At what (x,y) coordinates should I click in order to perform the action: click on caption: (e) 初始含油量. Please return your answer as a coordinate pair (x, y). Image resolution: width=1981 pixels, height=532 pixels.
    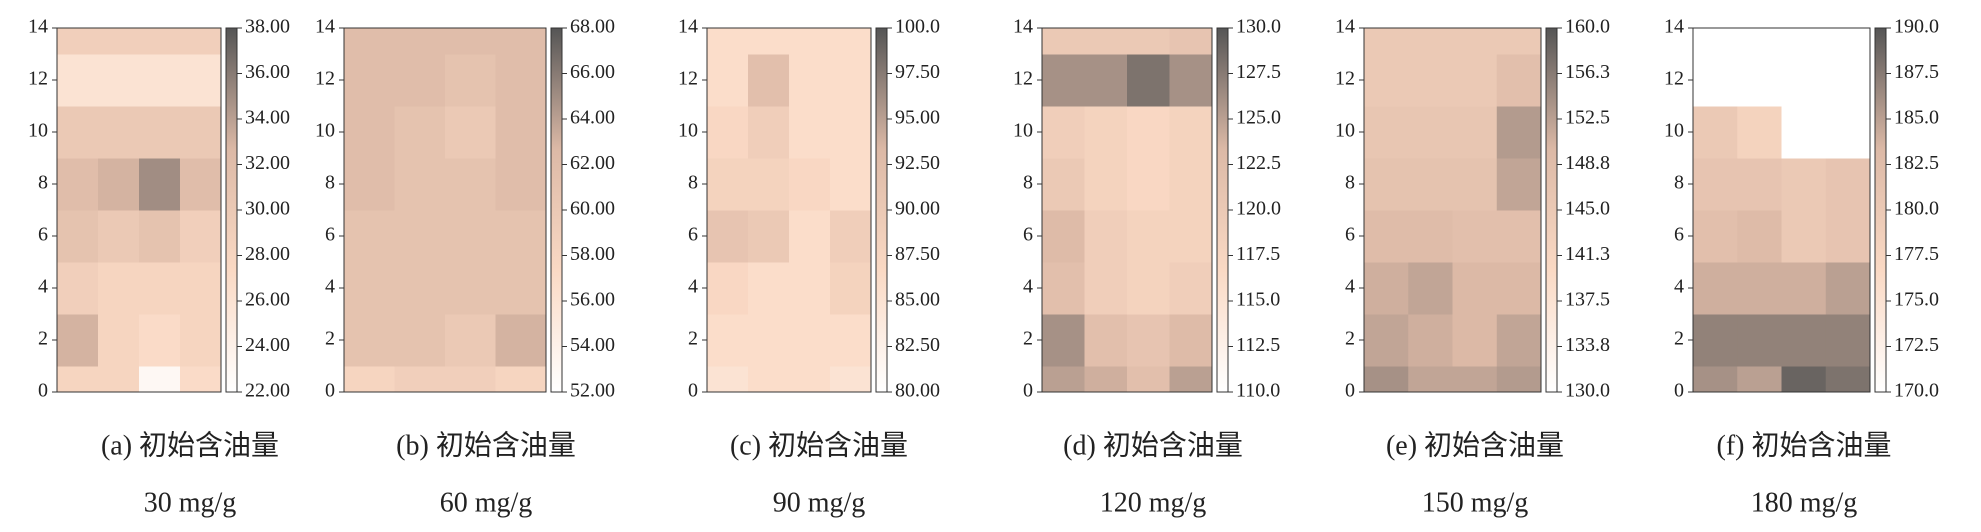
    Looking at the image, I should click on (1475, 445).